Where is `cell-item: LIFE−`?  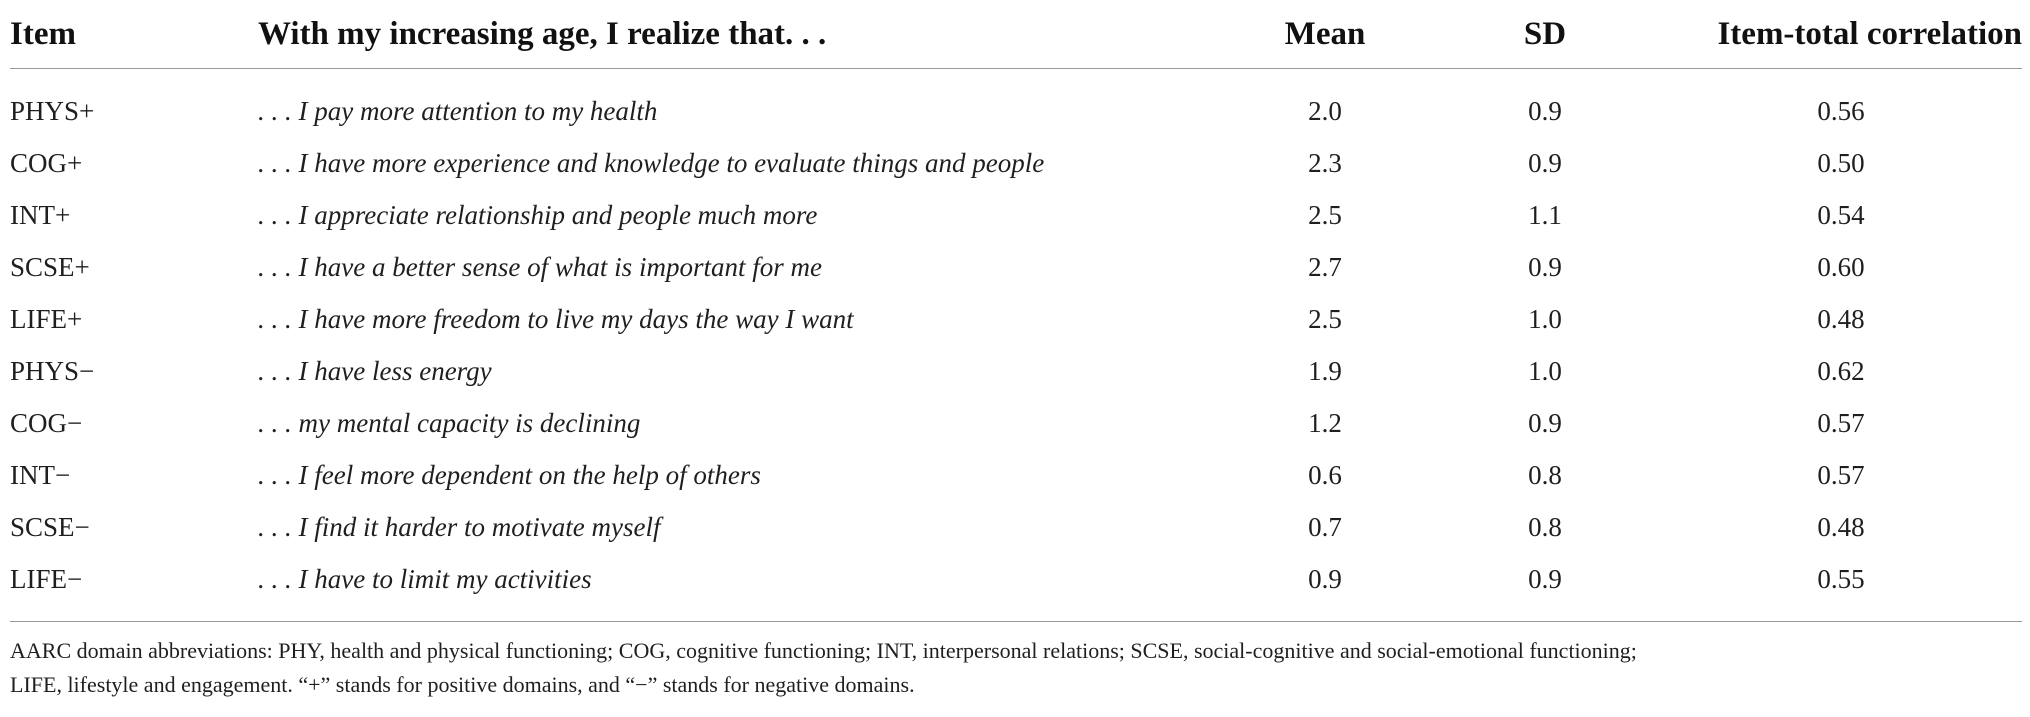 cell-item: LIFE− is located at coordinates (46, 578).